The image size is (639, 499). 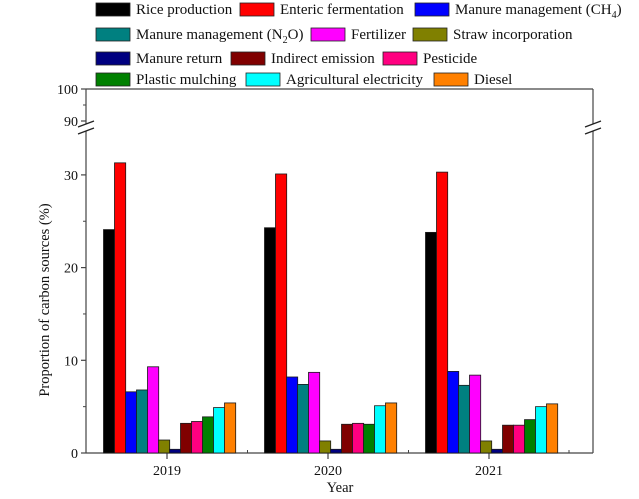 What do you see at coordinates (219, 36) in the screenshot?
I see `legend-label-3: Manure management (N2O)` at bounding box center [219, 36].